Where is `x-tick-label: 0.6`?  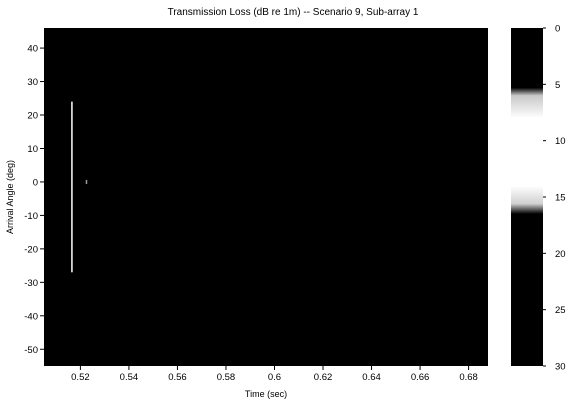
x-tick-label: 0.6 is located at coordinates (274, 377).